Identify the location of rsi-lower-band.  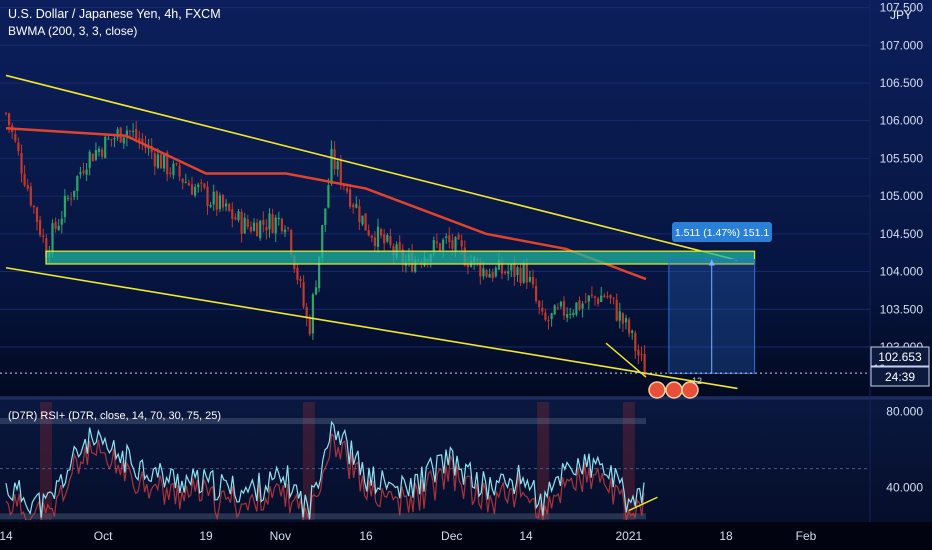
(323, 516).